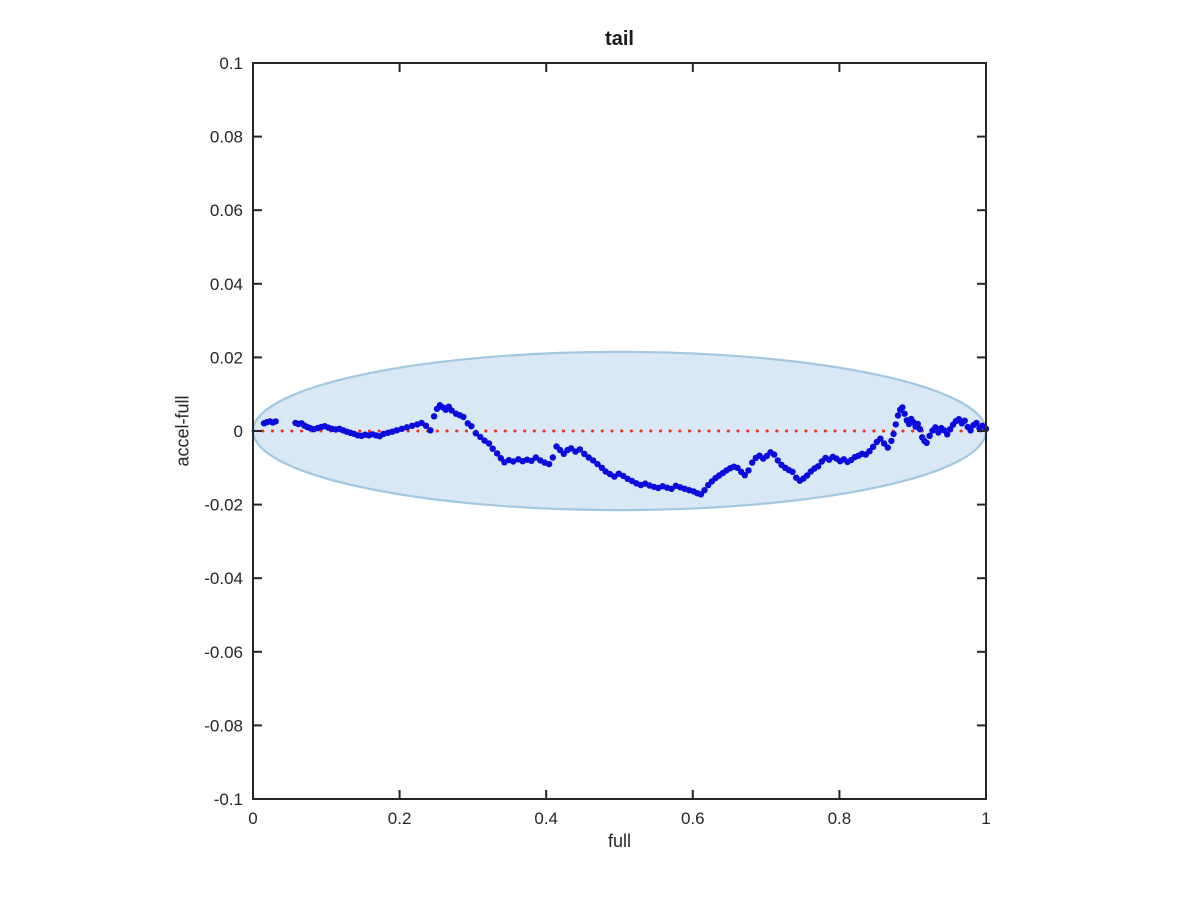  What do you see at coordinates (693, 818) in the screenshot?
I see `x-tick-label: 0.6` at bounding box center [693, 818].